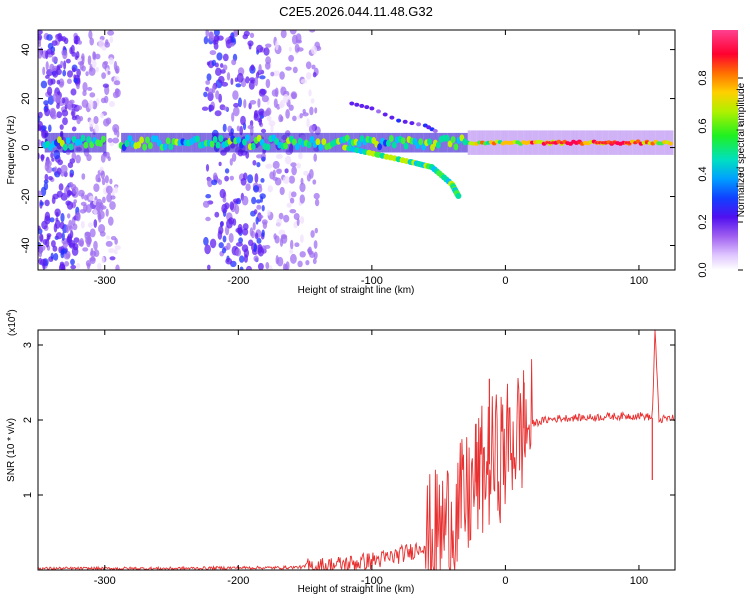 The width and height of the screenshot is (750, 600). Describe the element at coordinates (26, 246) in the screenshot. I see `y-tick-label: -40` at that location.